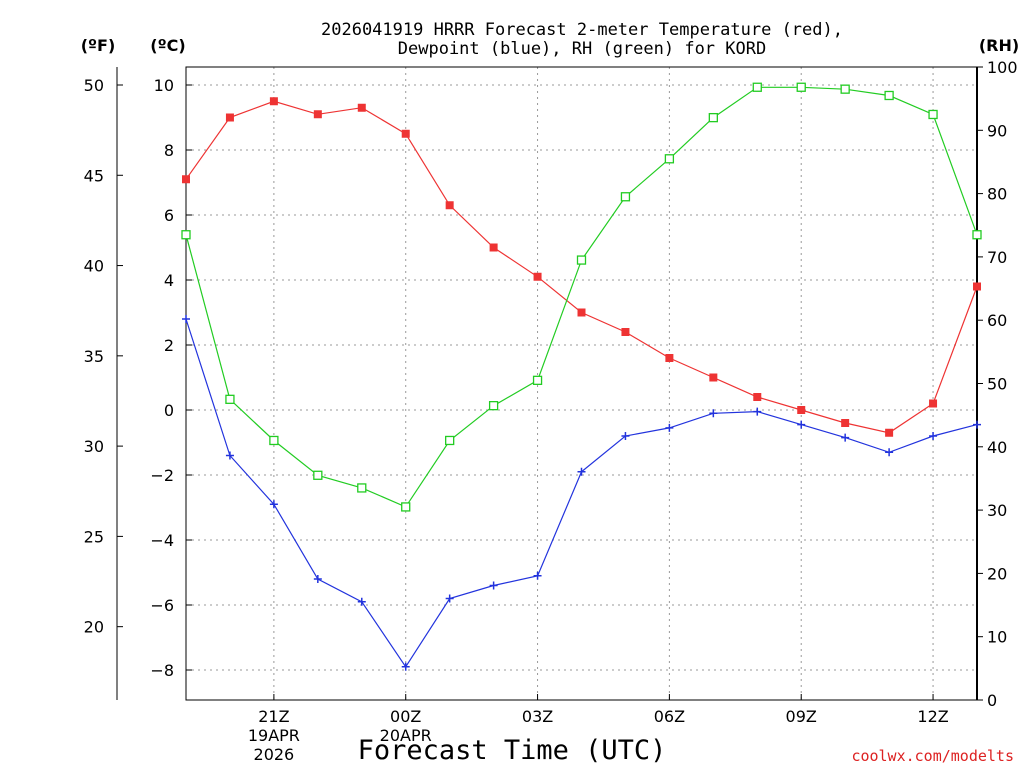  I want to click on x-tick-label: 21Z, so click(273, 716).